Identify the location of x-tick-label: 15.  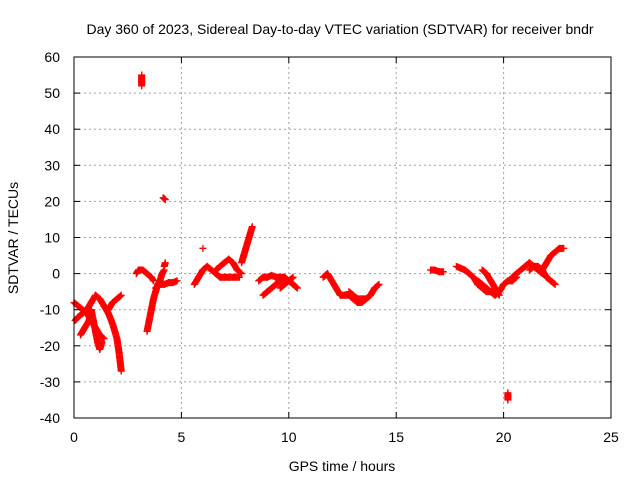
(396, 437).